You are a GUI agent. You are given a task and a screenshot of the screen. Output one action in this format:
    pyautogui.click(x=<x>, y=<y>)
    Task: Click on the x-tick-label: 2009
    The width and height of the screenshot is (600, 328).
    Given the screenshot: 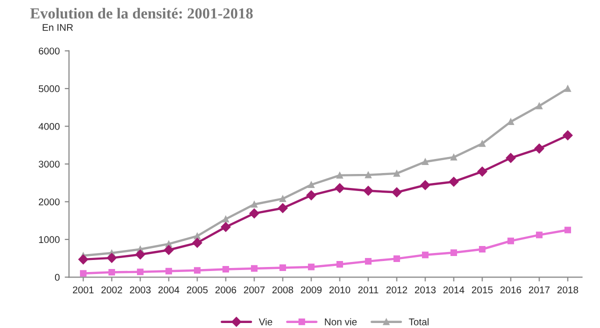 What is the action you would take?
    pyautogui.click(x=311, y=290)
    